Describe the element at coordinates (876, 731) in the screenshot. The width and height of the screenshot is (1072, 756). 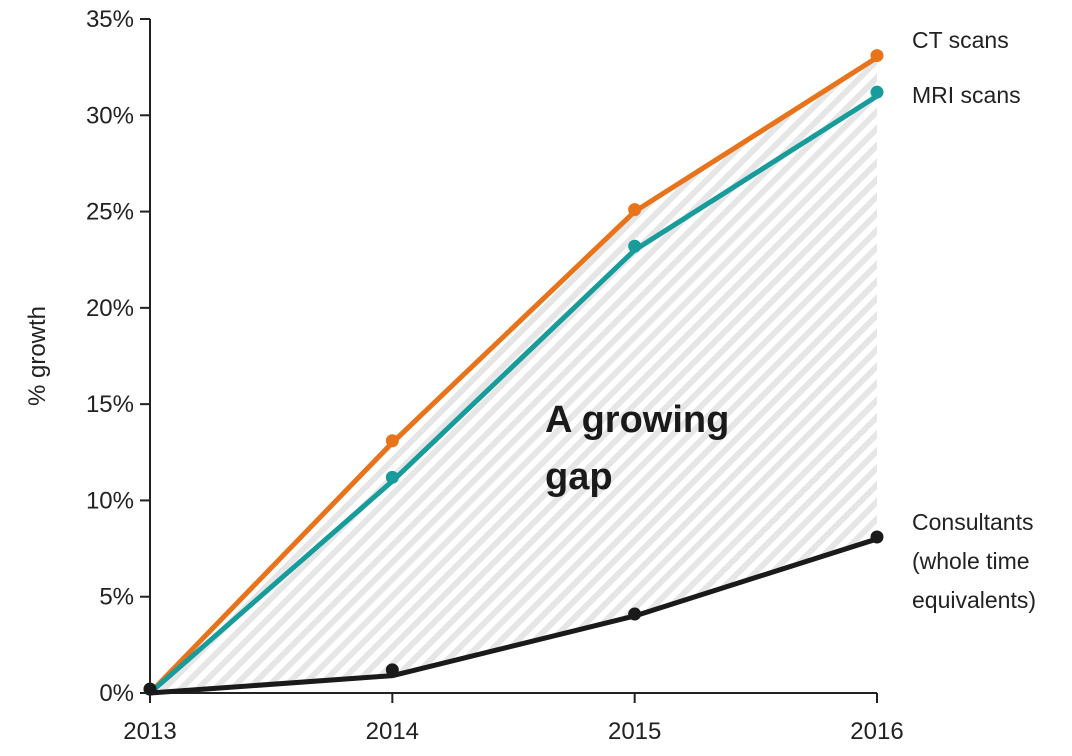
I see `x-tick-label: 2016` at that location.